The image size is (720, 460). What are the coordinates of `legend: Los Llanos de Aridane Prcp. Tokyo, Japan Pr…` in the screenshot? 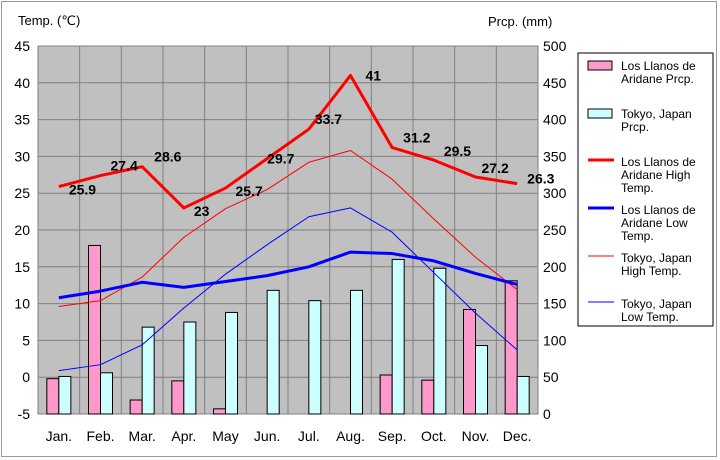 It's located at (645, 189).